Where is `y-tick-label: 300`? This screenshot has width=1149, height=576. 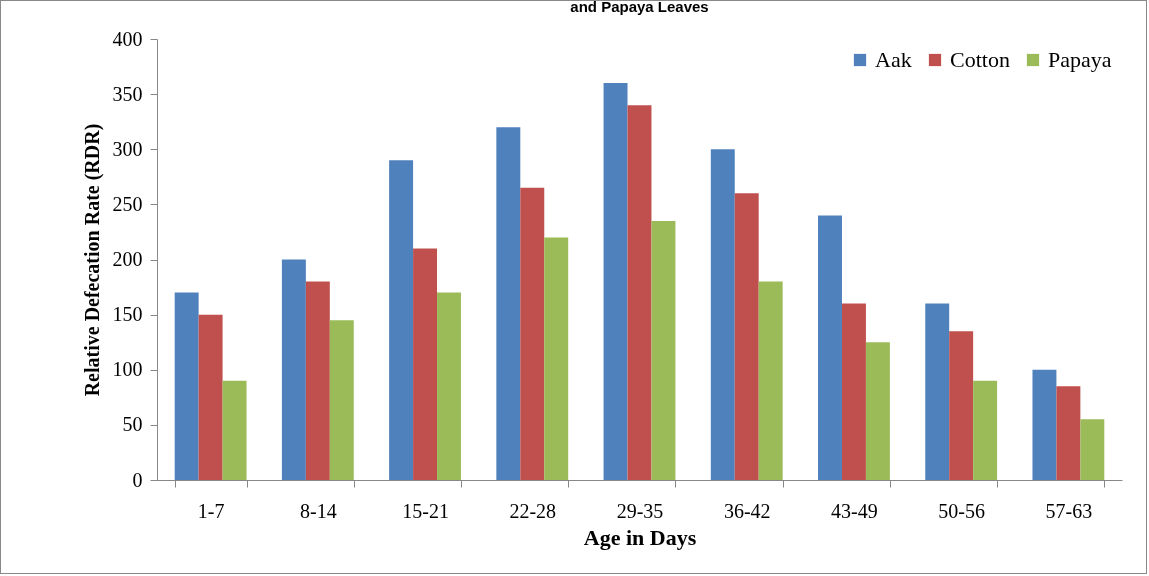 y-tick-label: 300 is located at coordinates (127, 148).